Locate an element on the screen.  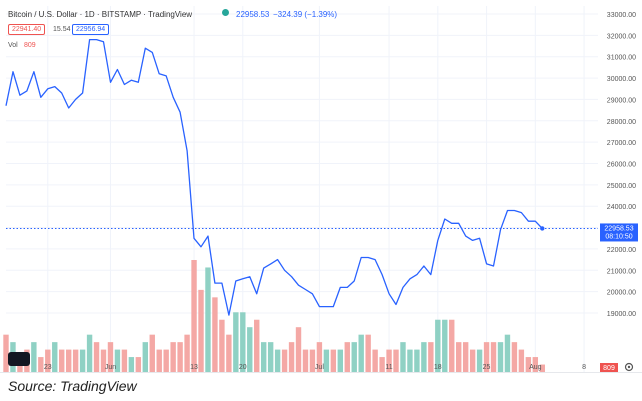
last-price-tag is located at coordinates (619, 232).